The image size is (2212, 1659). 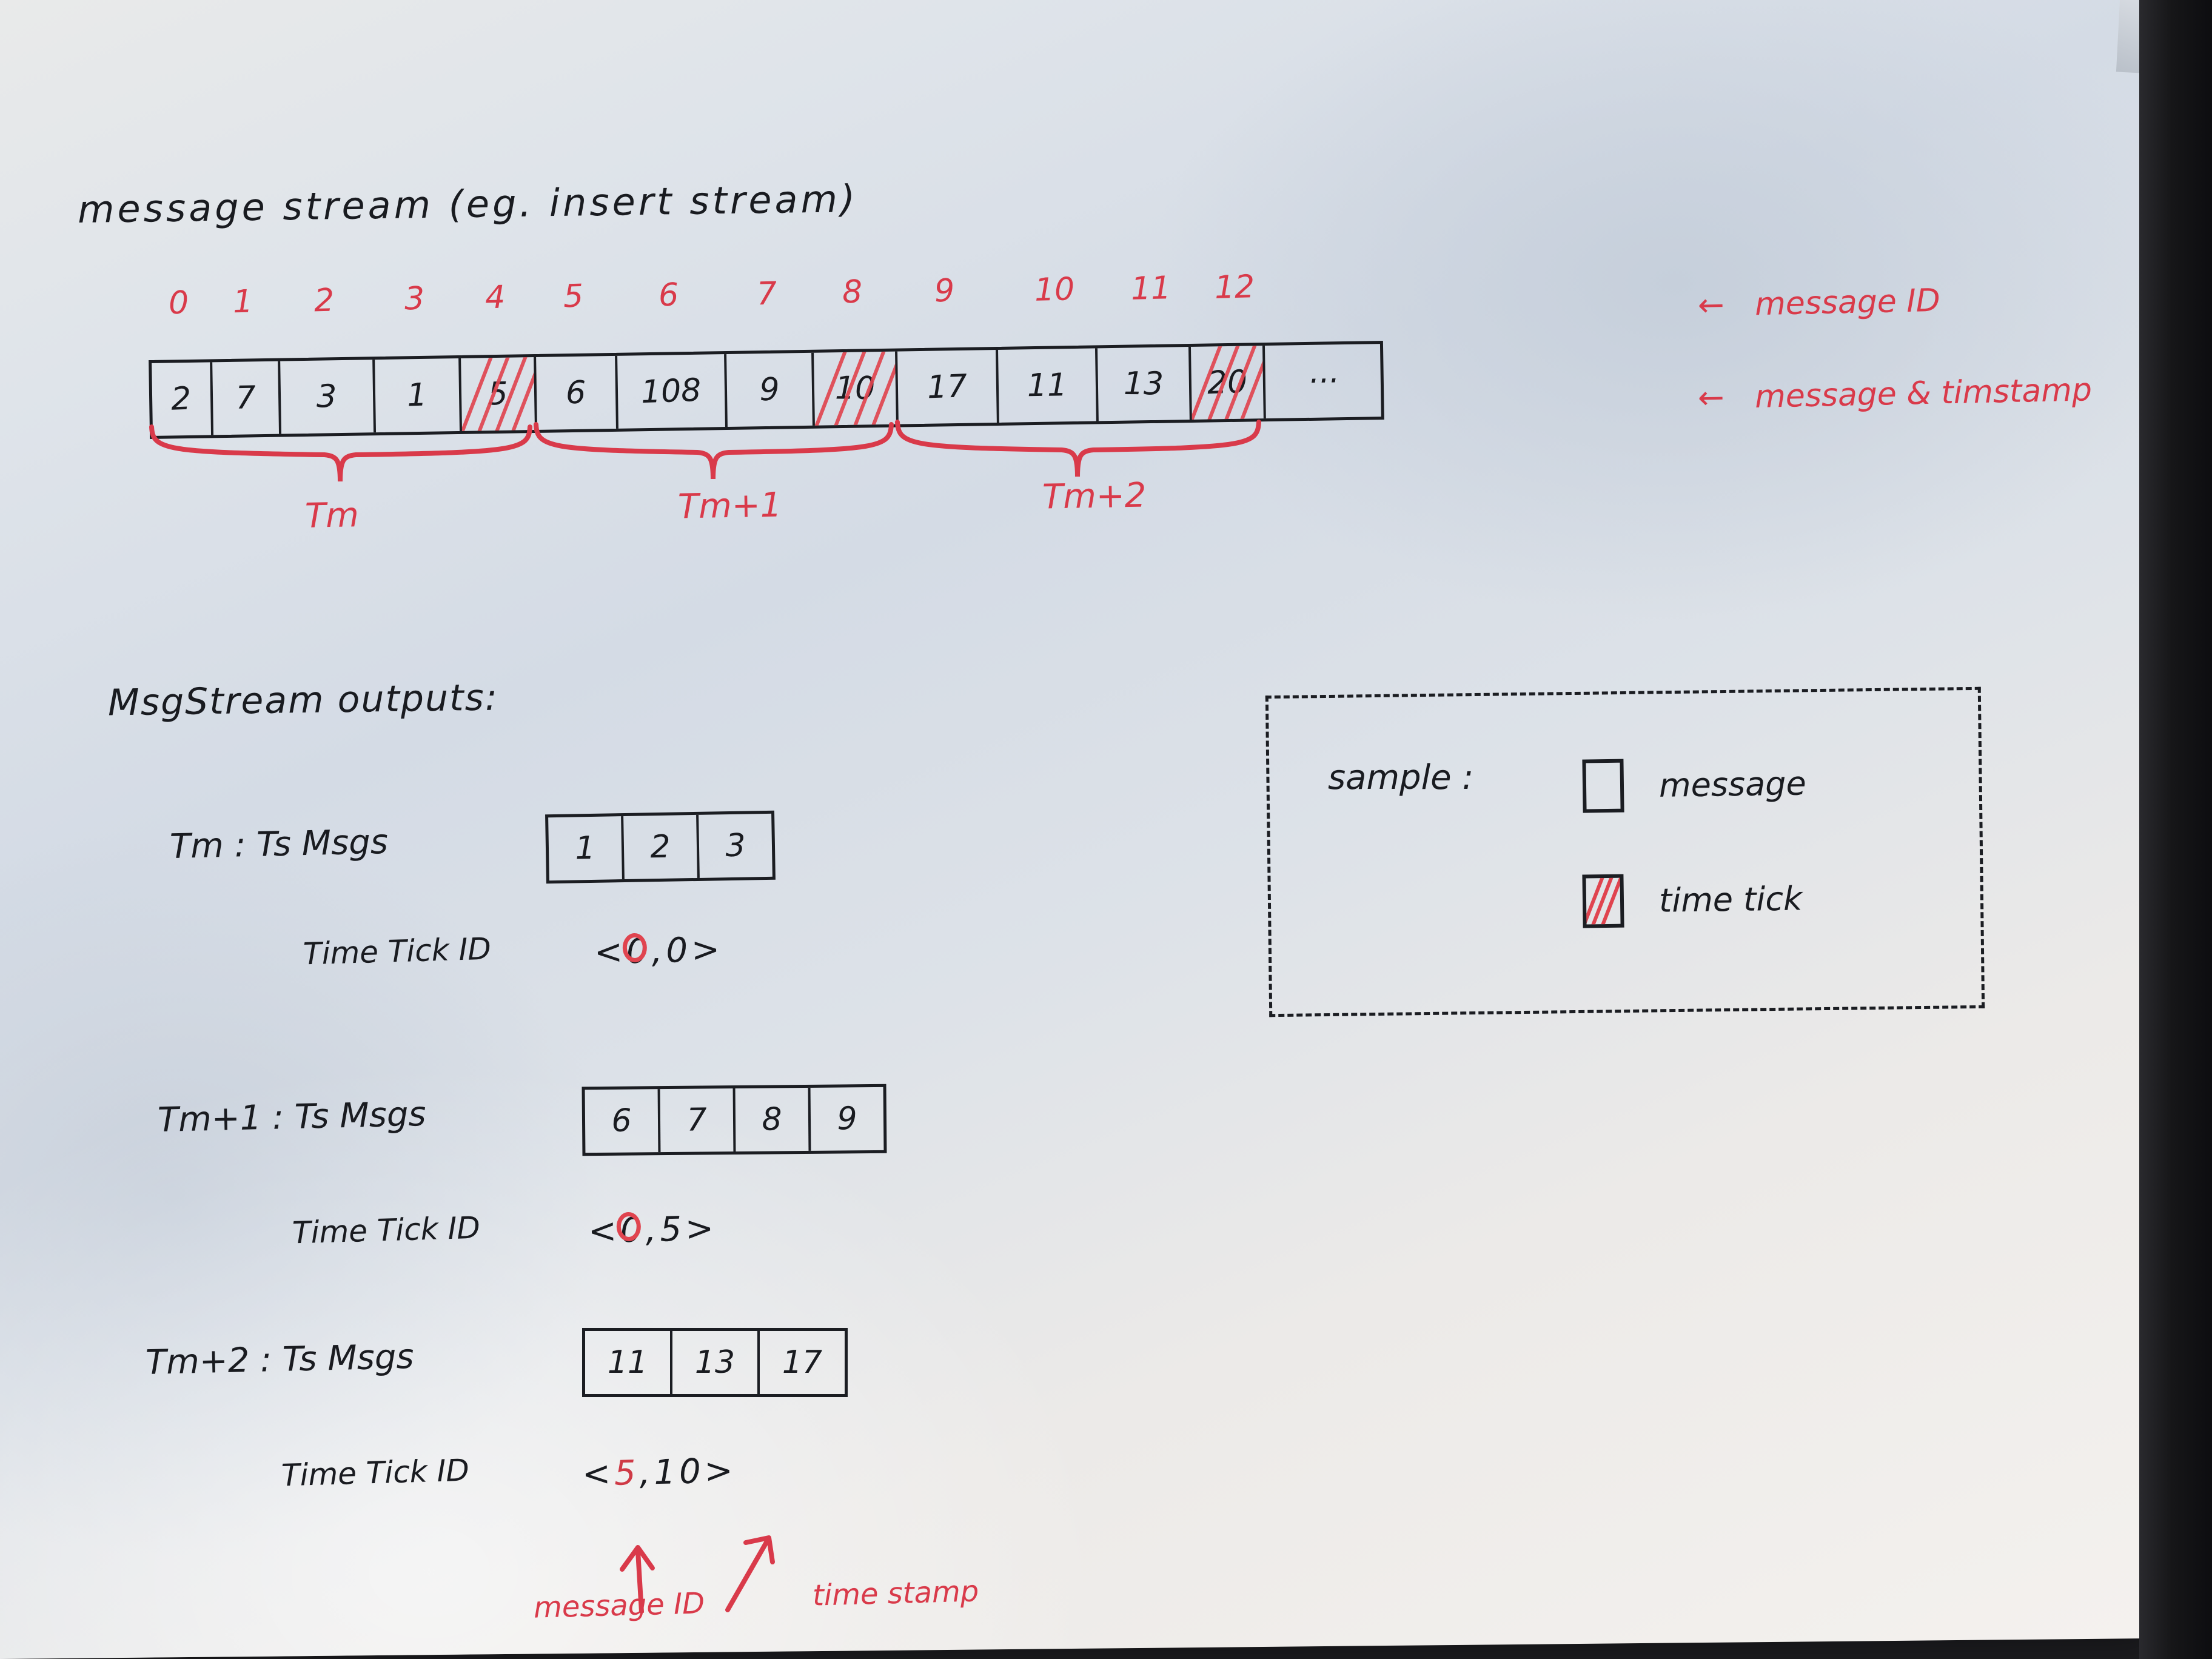 I want to click on stream-cell-value: 3, so click(x=327, y=396).